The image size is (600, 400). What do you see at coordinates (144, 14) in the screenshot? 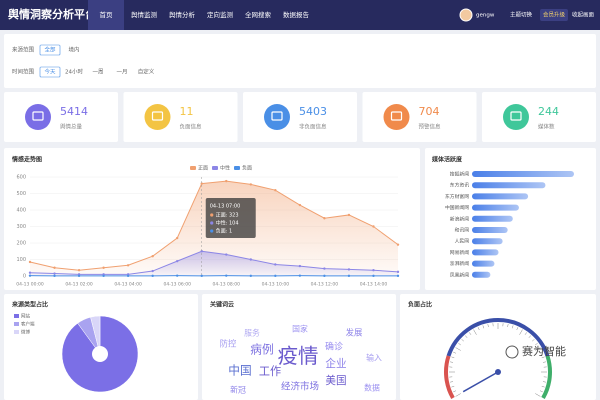
I see `nav-item: 舆情监测` at bounding box center [144, 14].